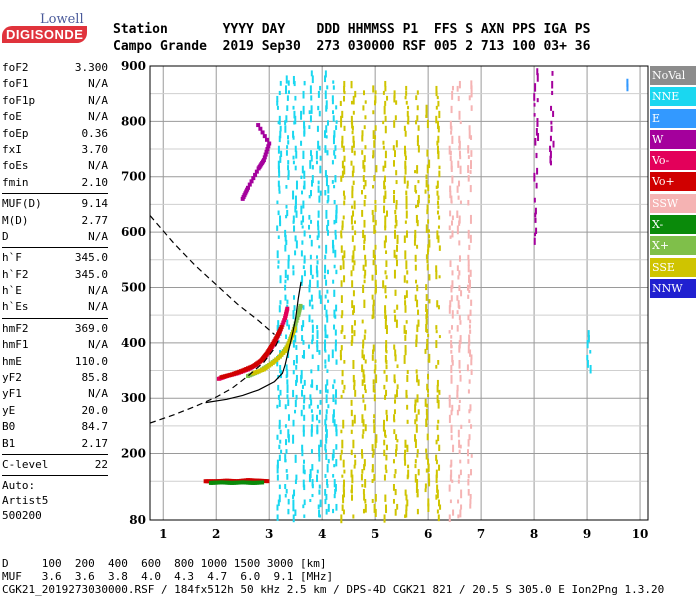 Image resolution: width=700 pixels, height=600 pixels. I want to click on param-value: N/A, so click(98, 394).